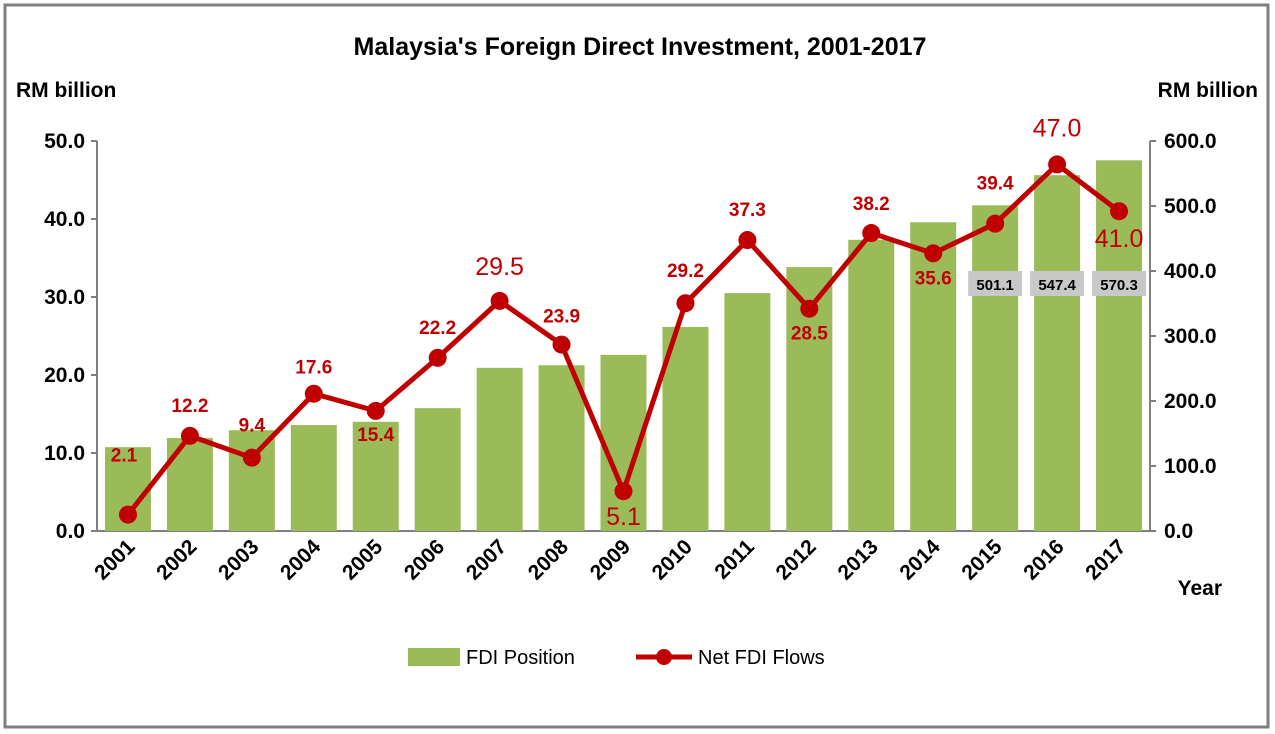  I want to click on right-axis-unit: RM billion, so click(1208, 90).